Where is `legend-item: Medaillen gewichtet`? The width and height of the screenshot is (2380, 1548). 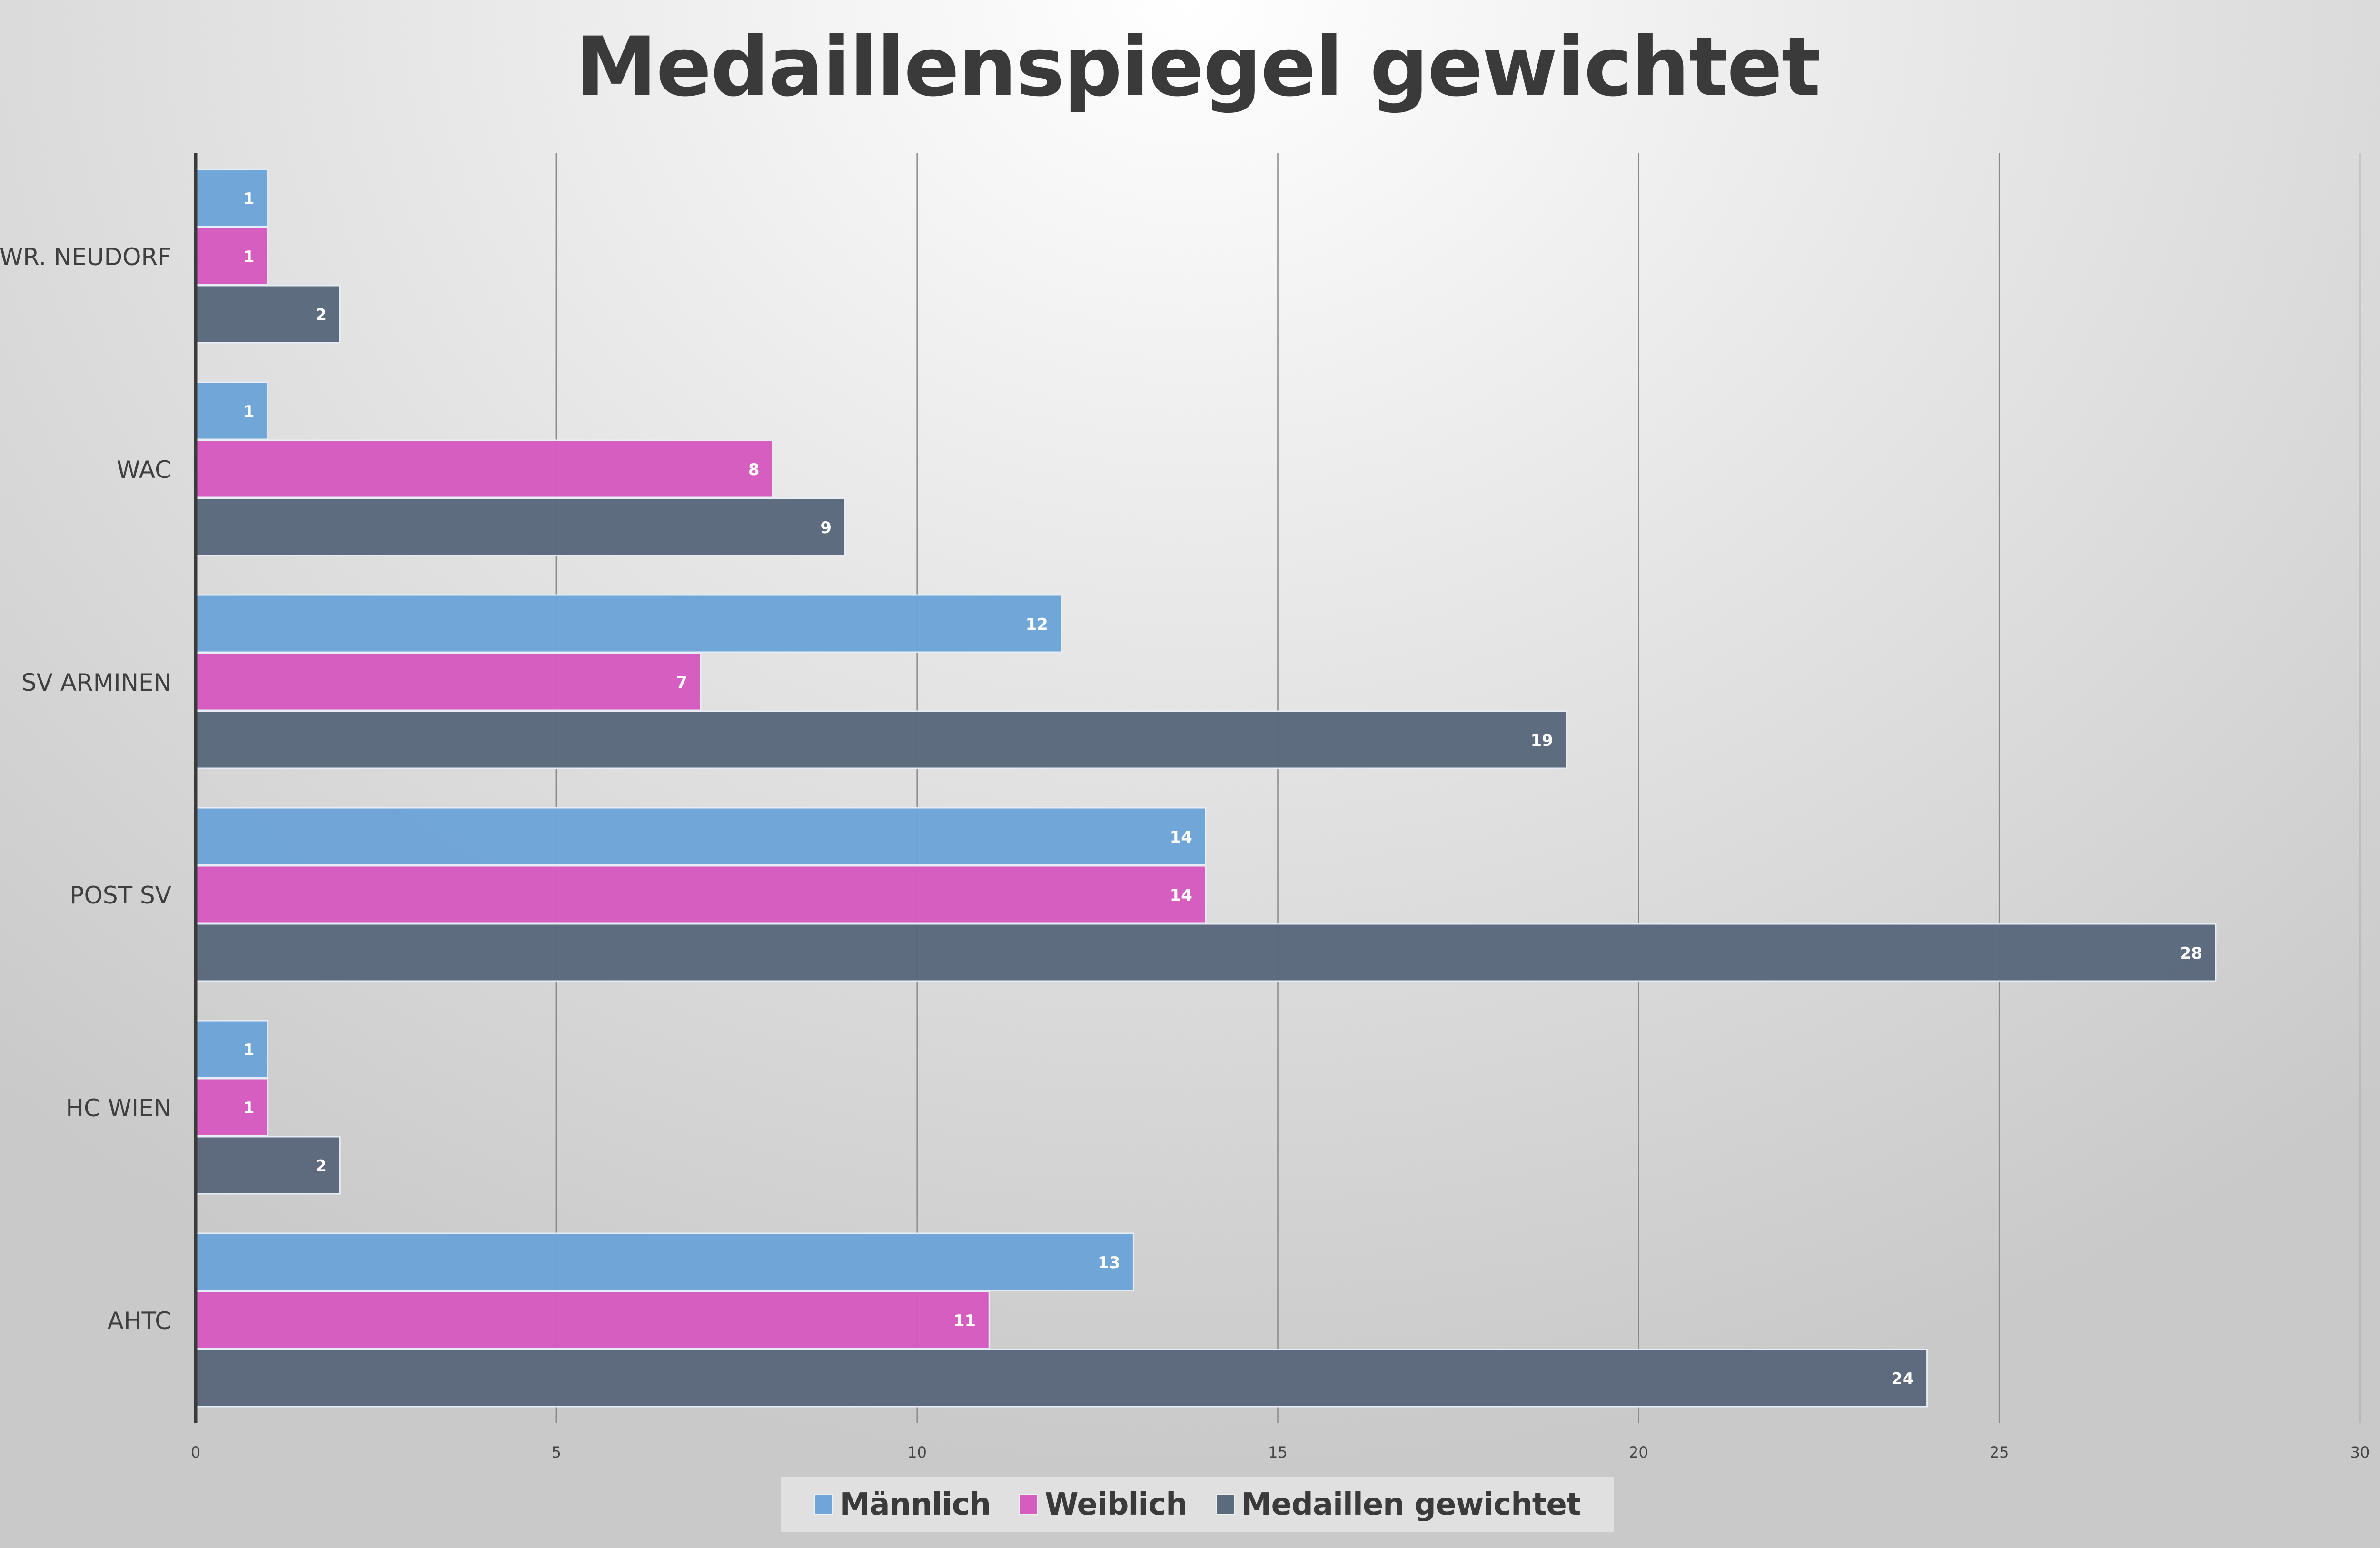 legend-item: Medaillen gewichtet is located at coordinates (1398, 1504).